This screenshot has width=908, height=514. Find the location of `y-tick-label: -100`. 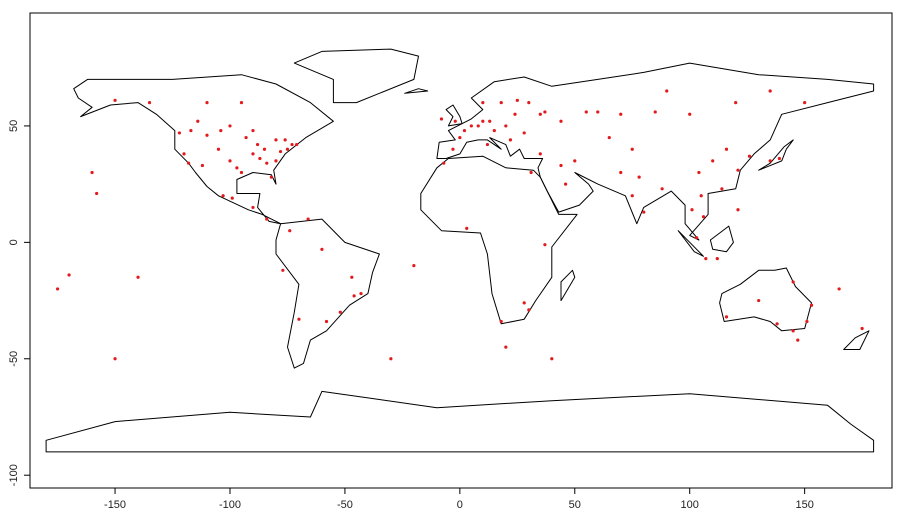

y-tick-label: -100 is located at coordinates (14, 475).